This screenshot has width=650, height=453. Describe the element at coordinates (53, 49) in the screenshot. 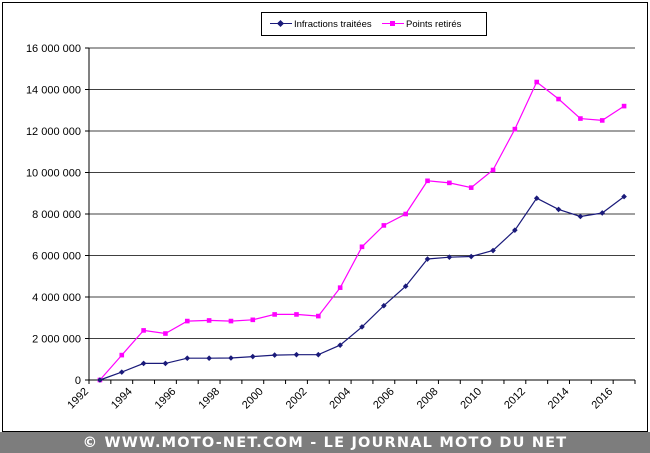

I see `y-tick-label: 16 000 000` at that location.